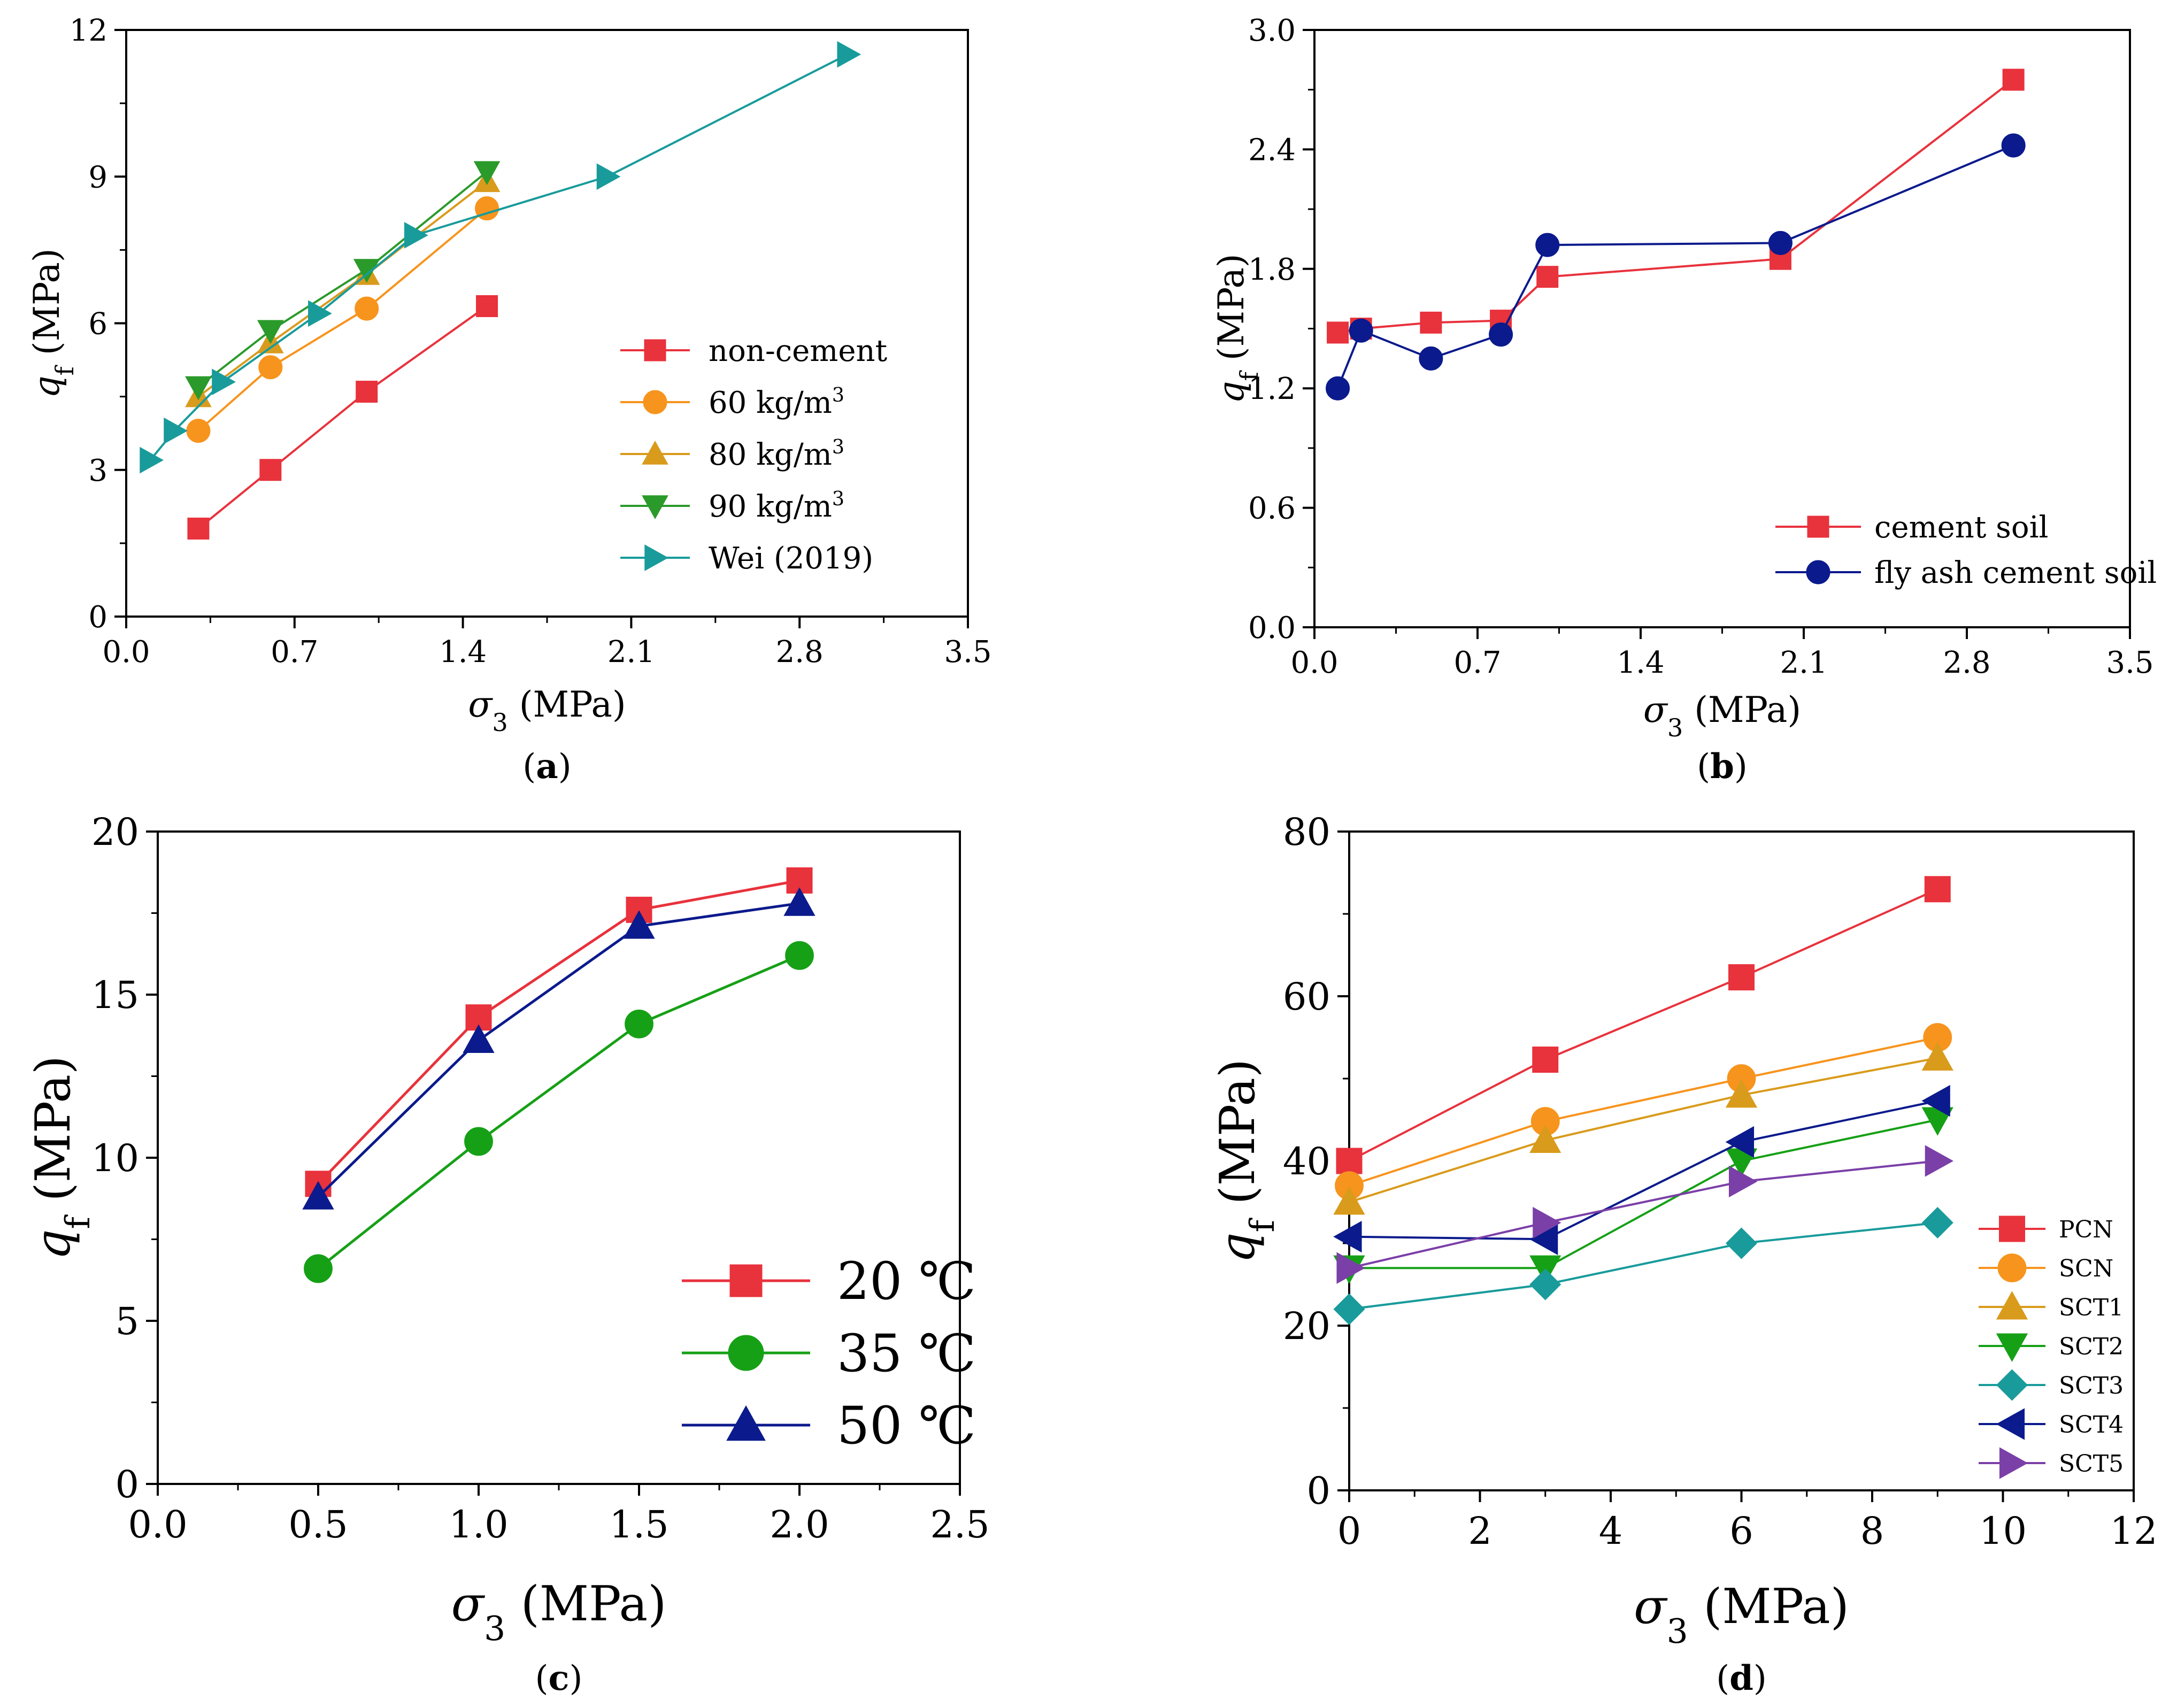 This screenshot has height=1708, width=2177. I want to click on legend-label: 20 ℃, so click(907, 1281).